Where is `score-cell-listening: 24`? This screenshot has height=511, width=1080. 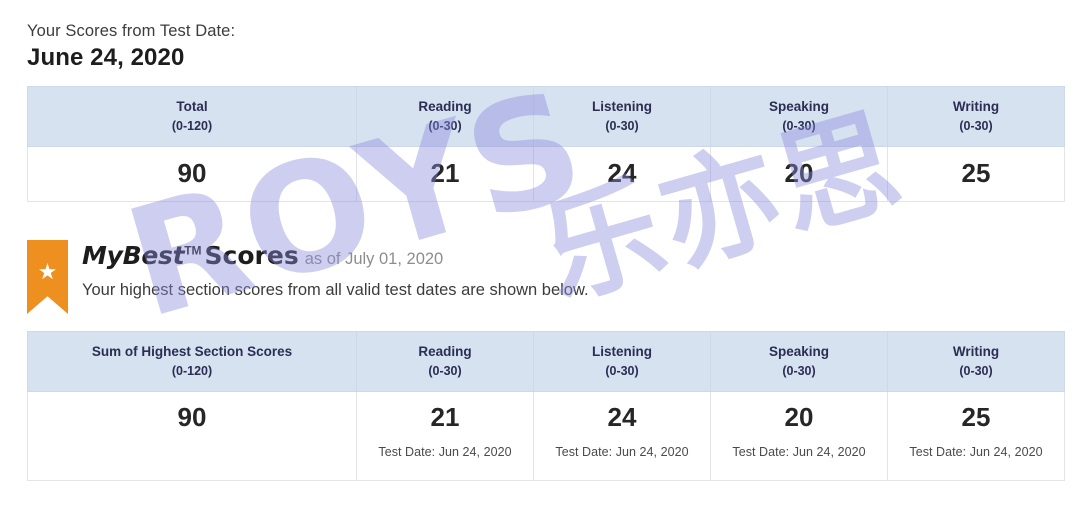 score-cell-listening: 24 is located at coordinates (622, 173).